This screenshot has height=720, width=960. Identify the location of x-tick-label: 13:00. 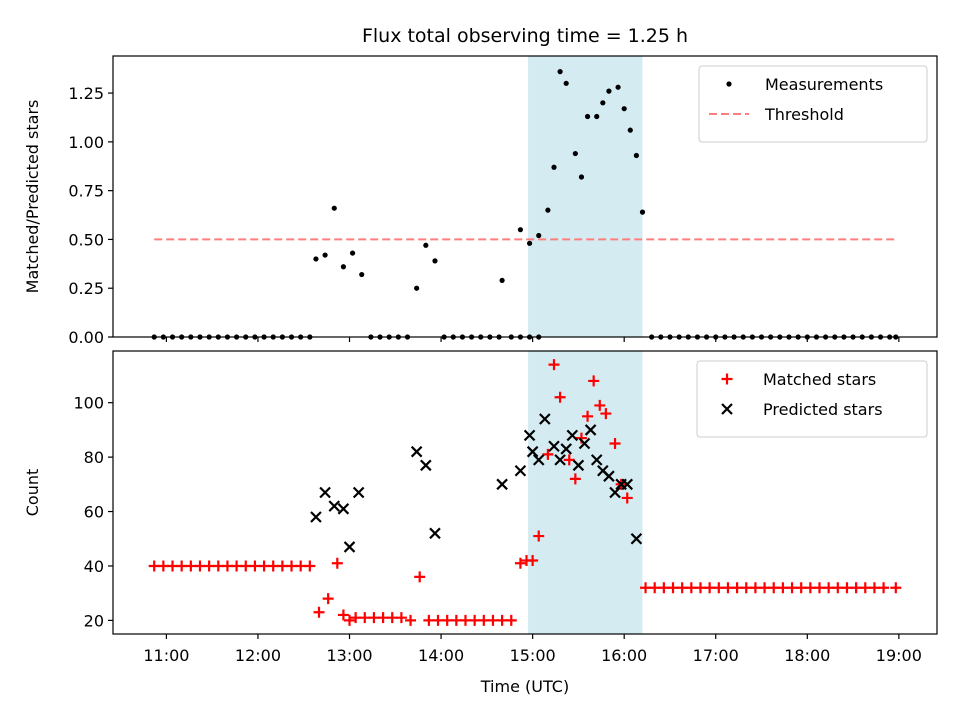
(349, 655).